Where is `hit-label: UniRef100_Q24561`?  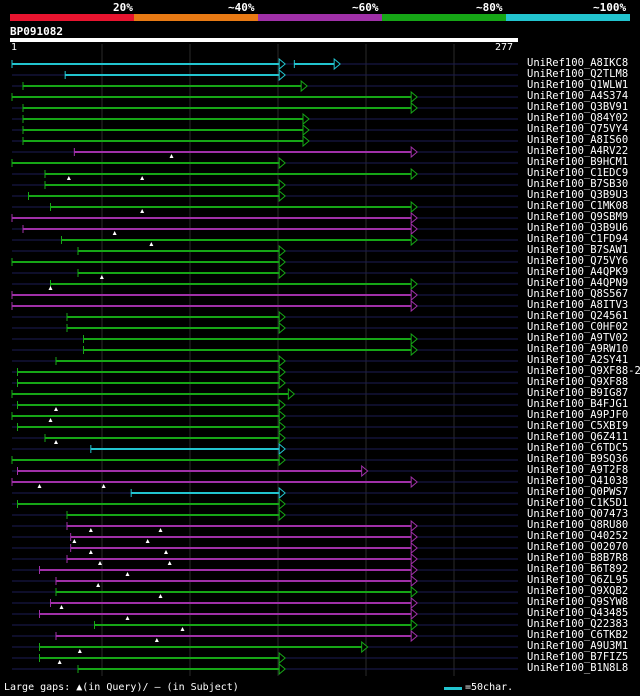 hit-label: UniRef100_Q24561 is located at coordinates (578, 316).